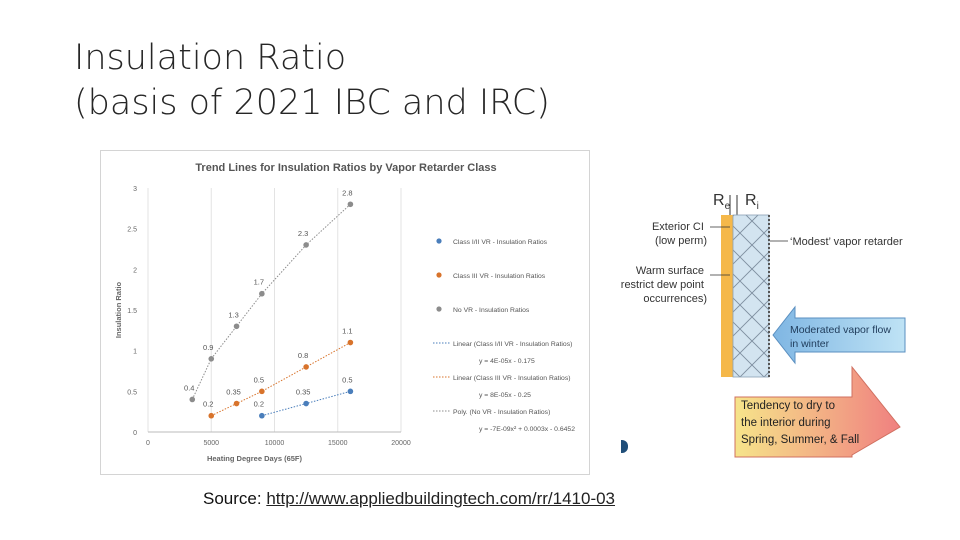  I want to click on ri-label: Ri, so click(752, 202).